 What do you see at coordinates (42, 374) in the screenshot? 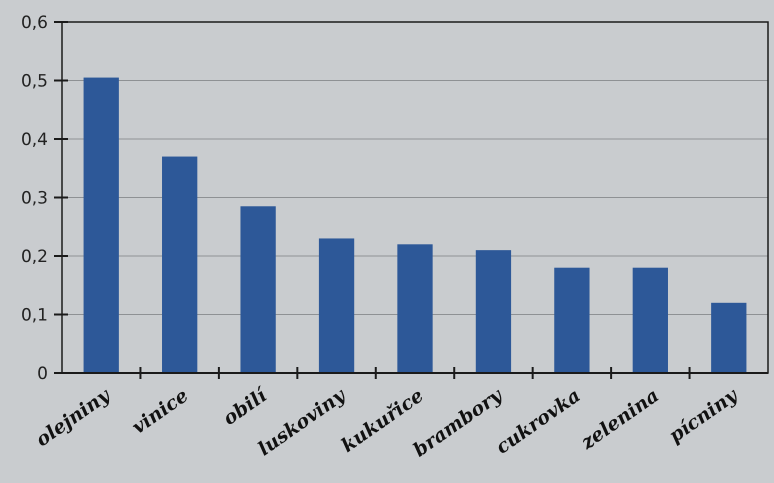
I see `y-tick-label: 0` at bounding box center [42, 374].